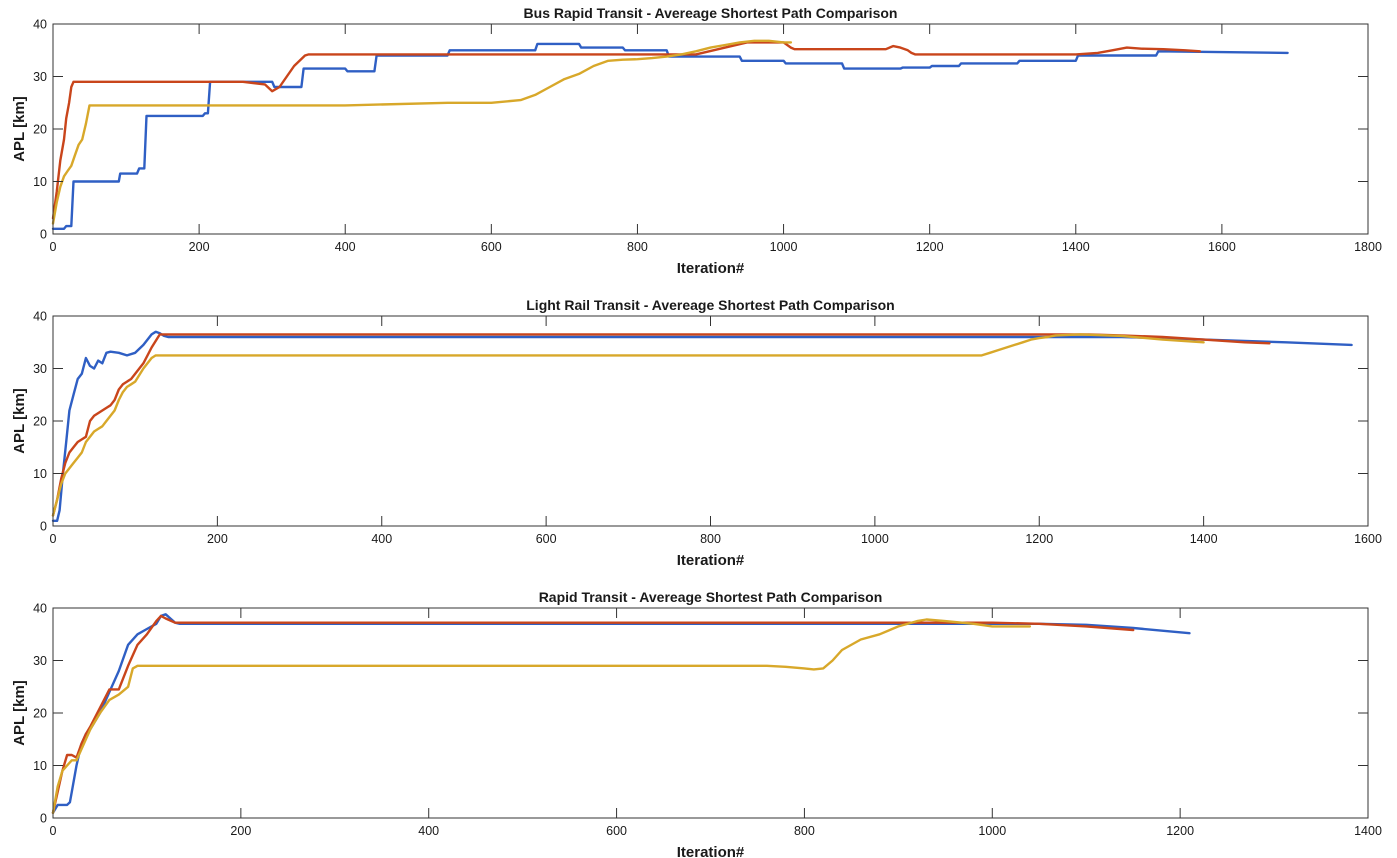  I want to click on x-tick-label: 1800, so click(1368, 247).